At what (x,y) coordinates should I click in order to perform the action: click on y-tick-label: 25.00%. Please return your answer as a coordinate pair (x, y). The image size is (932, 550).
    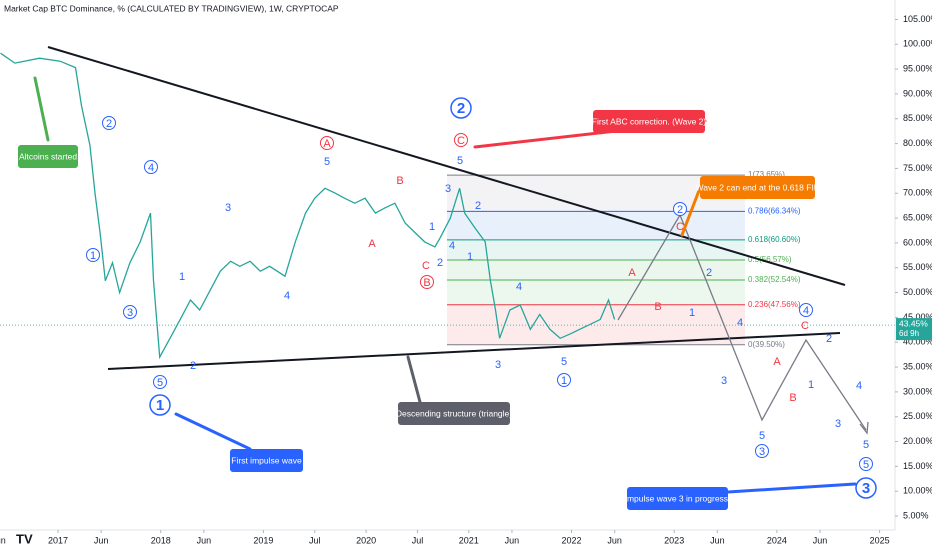
    Looking at the image, I should click on (917, 416).